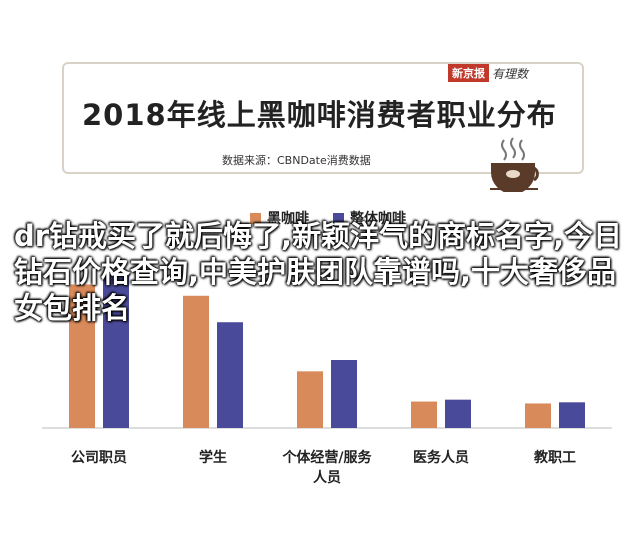 The width and height of the screenshot is (640, 535). I want to click on legend-item: 整体咖啡, so click(369, 218).